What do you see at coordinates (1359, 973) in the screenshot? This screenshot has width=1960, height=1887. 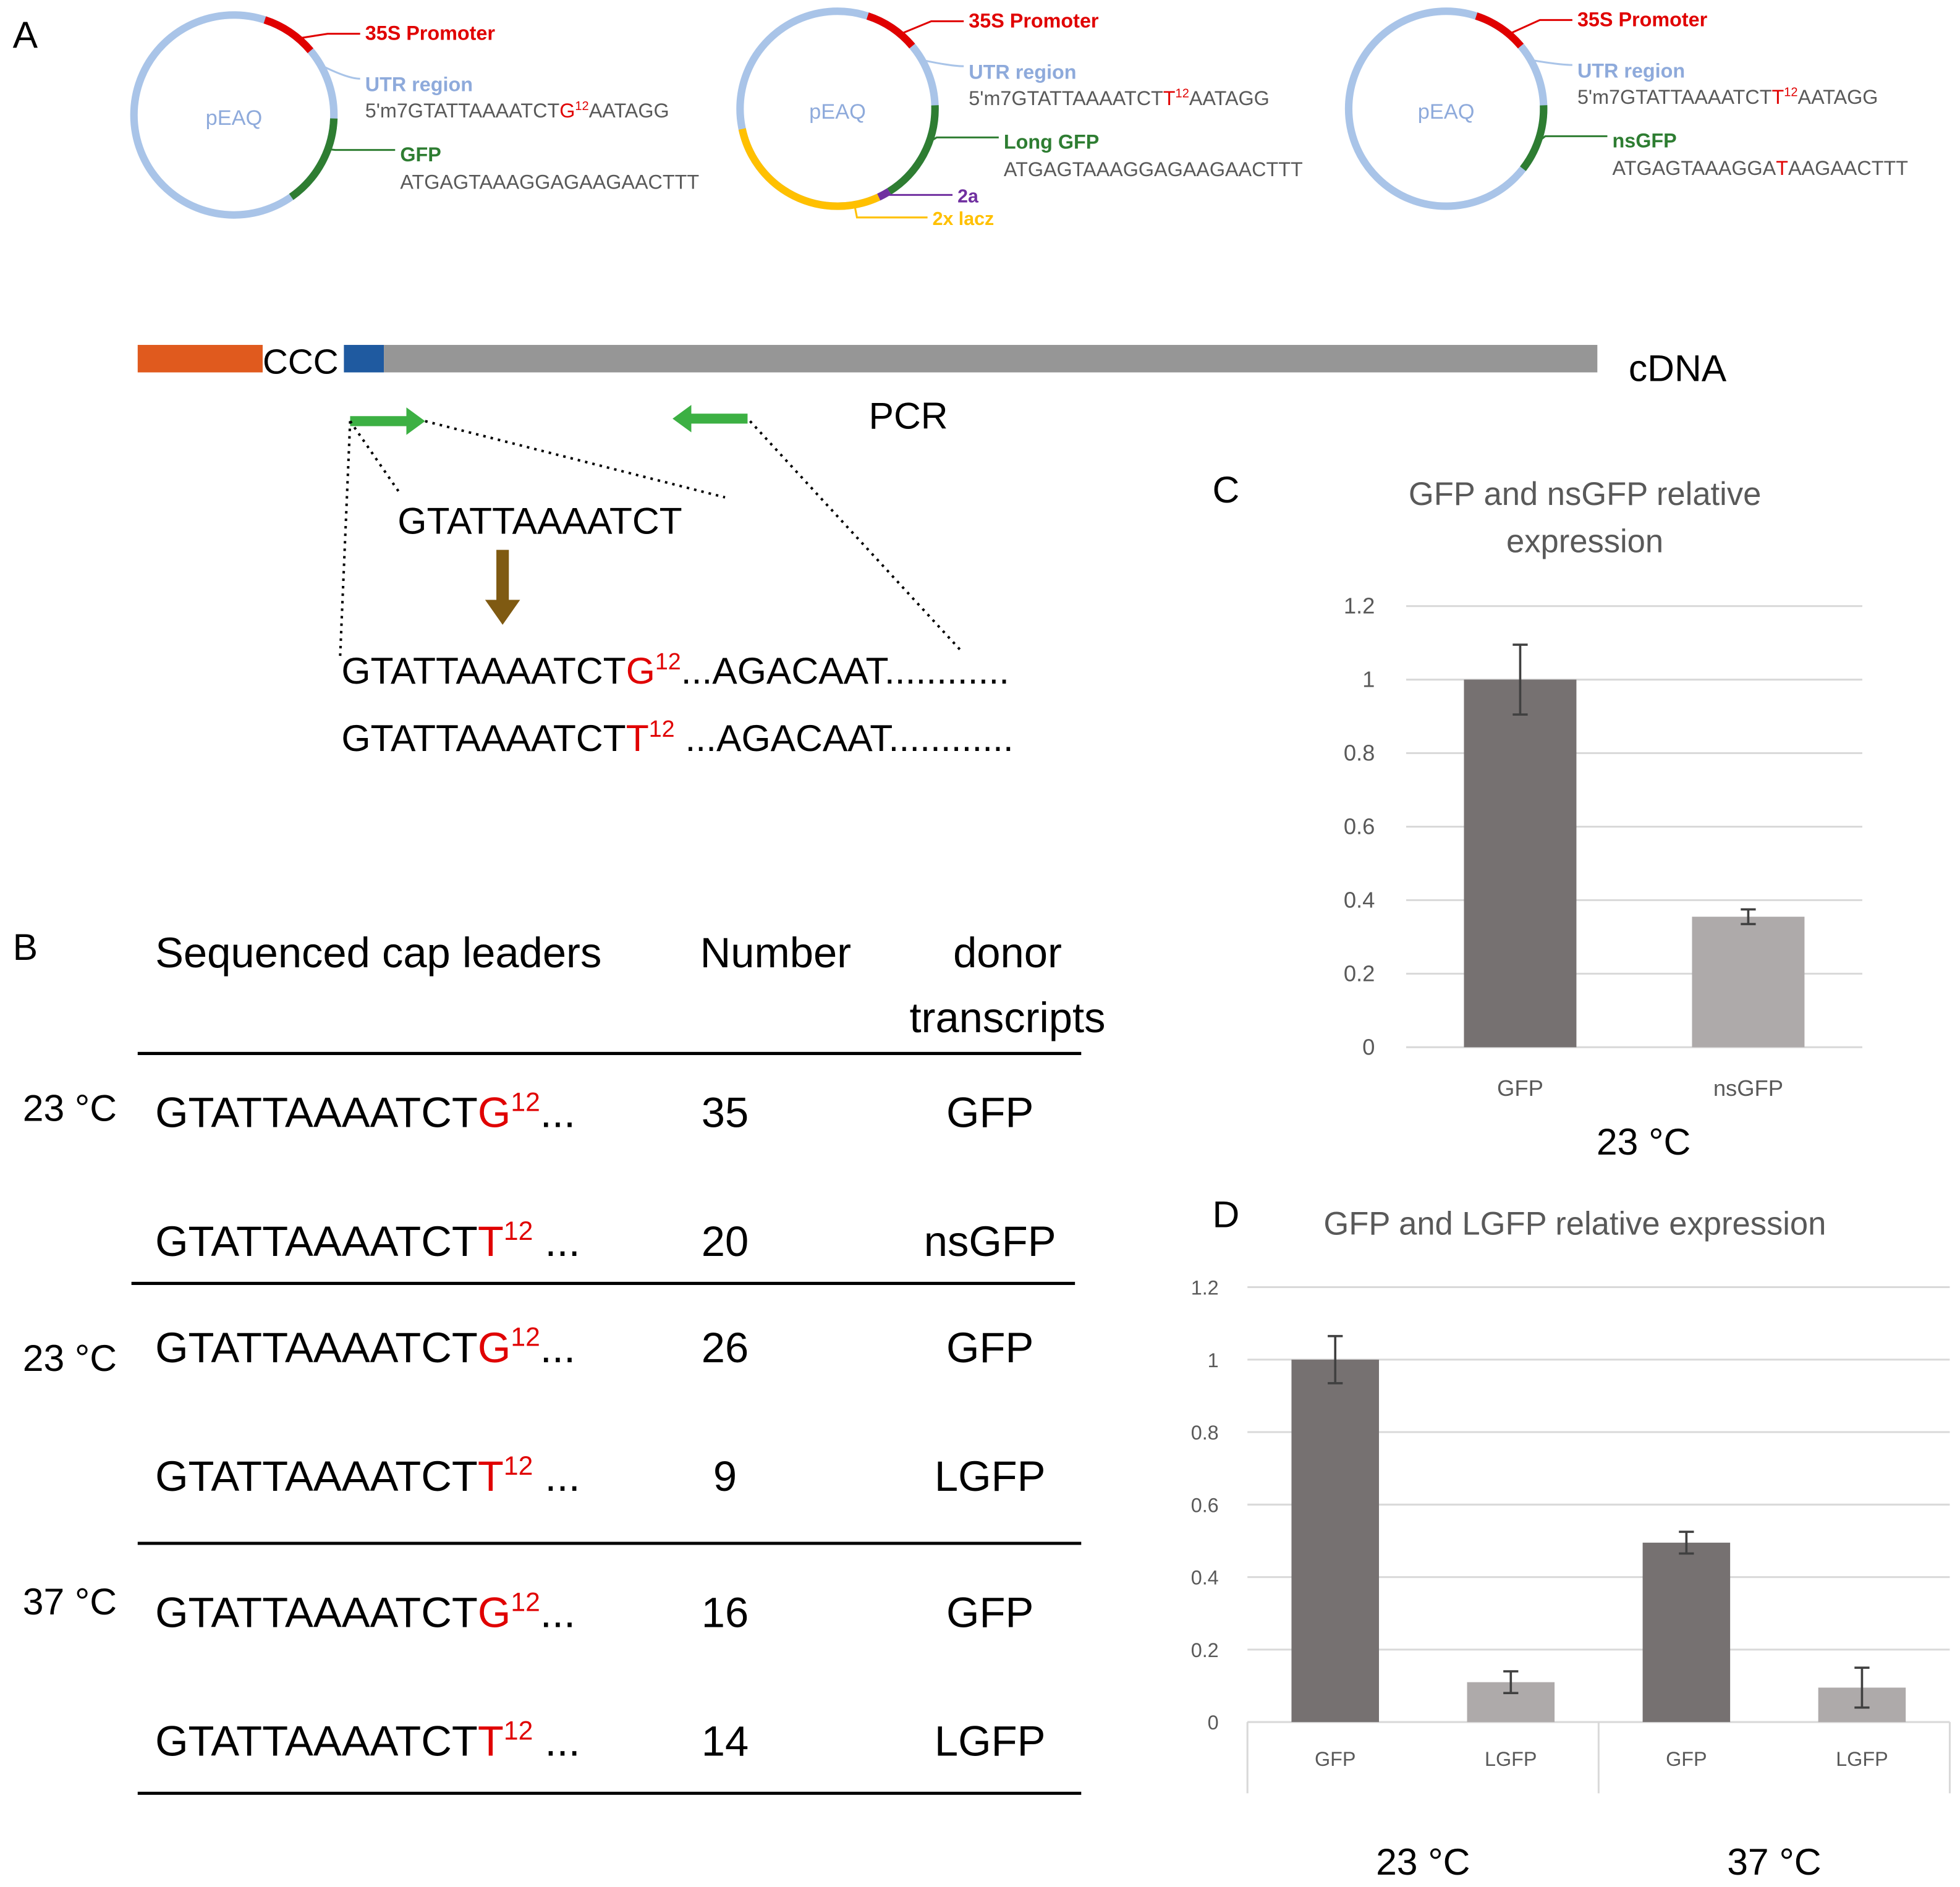 I see `y-tick-label: 0.2` at bounding box center [1359, 973].